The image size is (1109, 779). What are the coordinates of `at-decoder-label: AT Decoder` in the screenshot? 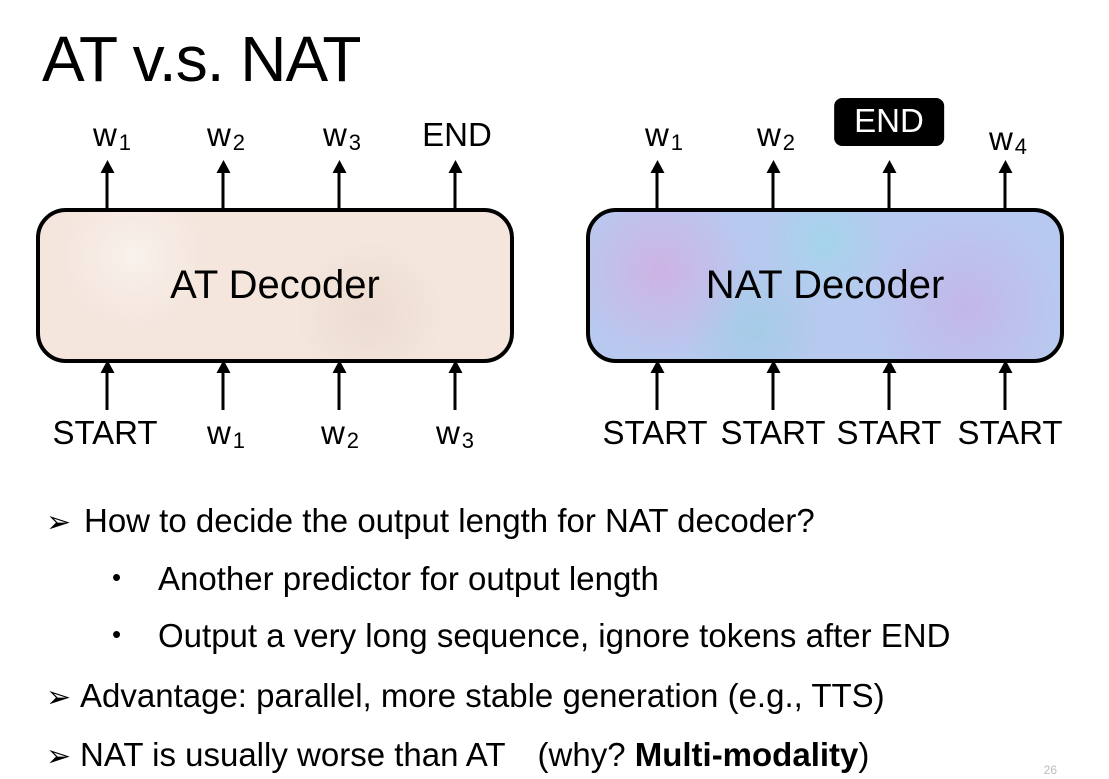 It's located at (275, 285).